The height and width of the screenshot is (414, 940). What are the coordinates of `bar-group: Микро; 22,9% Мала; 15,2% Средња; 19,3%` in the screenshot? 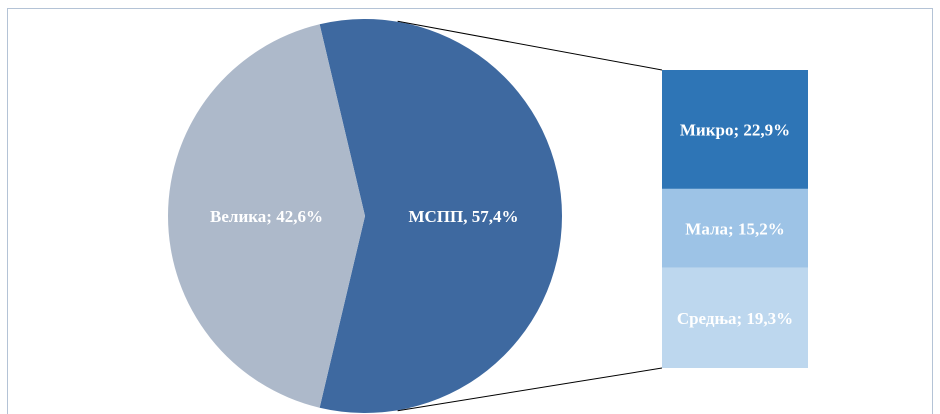 It's located at (735, 219).